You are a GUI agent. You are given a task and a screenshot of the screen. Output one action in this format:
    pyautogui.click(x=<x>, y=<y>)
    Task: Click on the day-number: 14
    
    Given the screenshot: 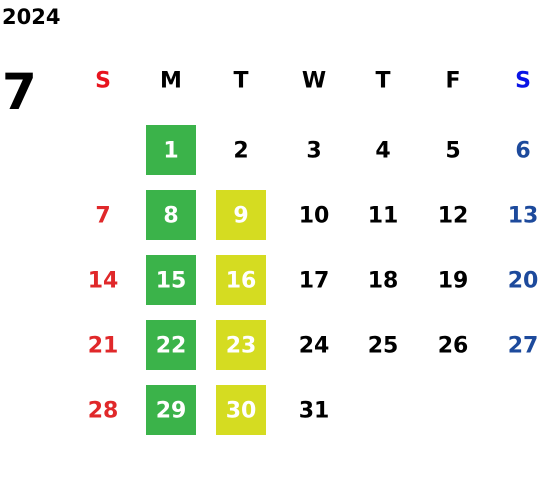 What is the action you would take?
    pyautogui.click(x=103, y=281)
    